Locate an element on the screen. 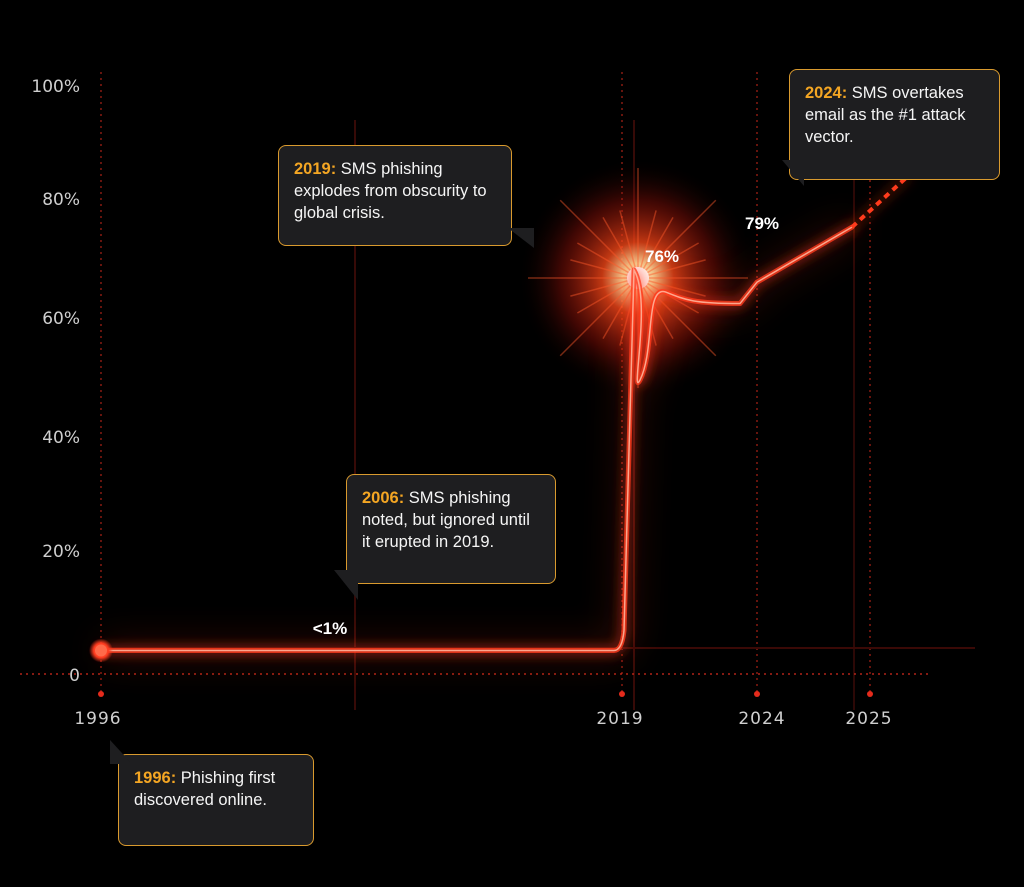 The height and width of the screenshot is (887, 1024). annotation-1996: 1996: Phishing first discovered online. is located at coordinates (216, 800).